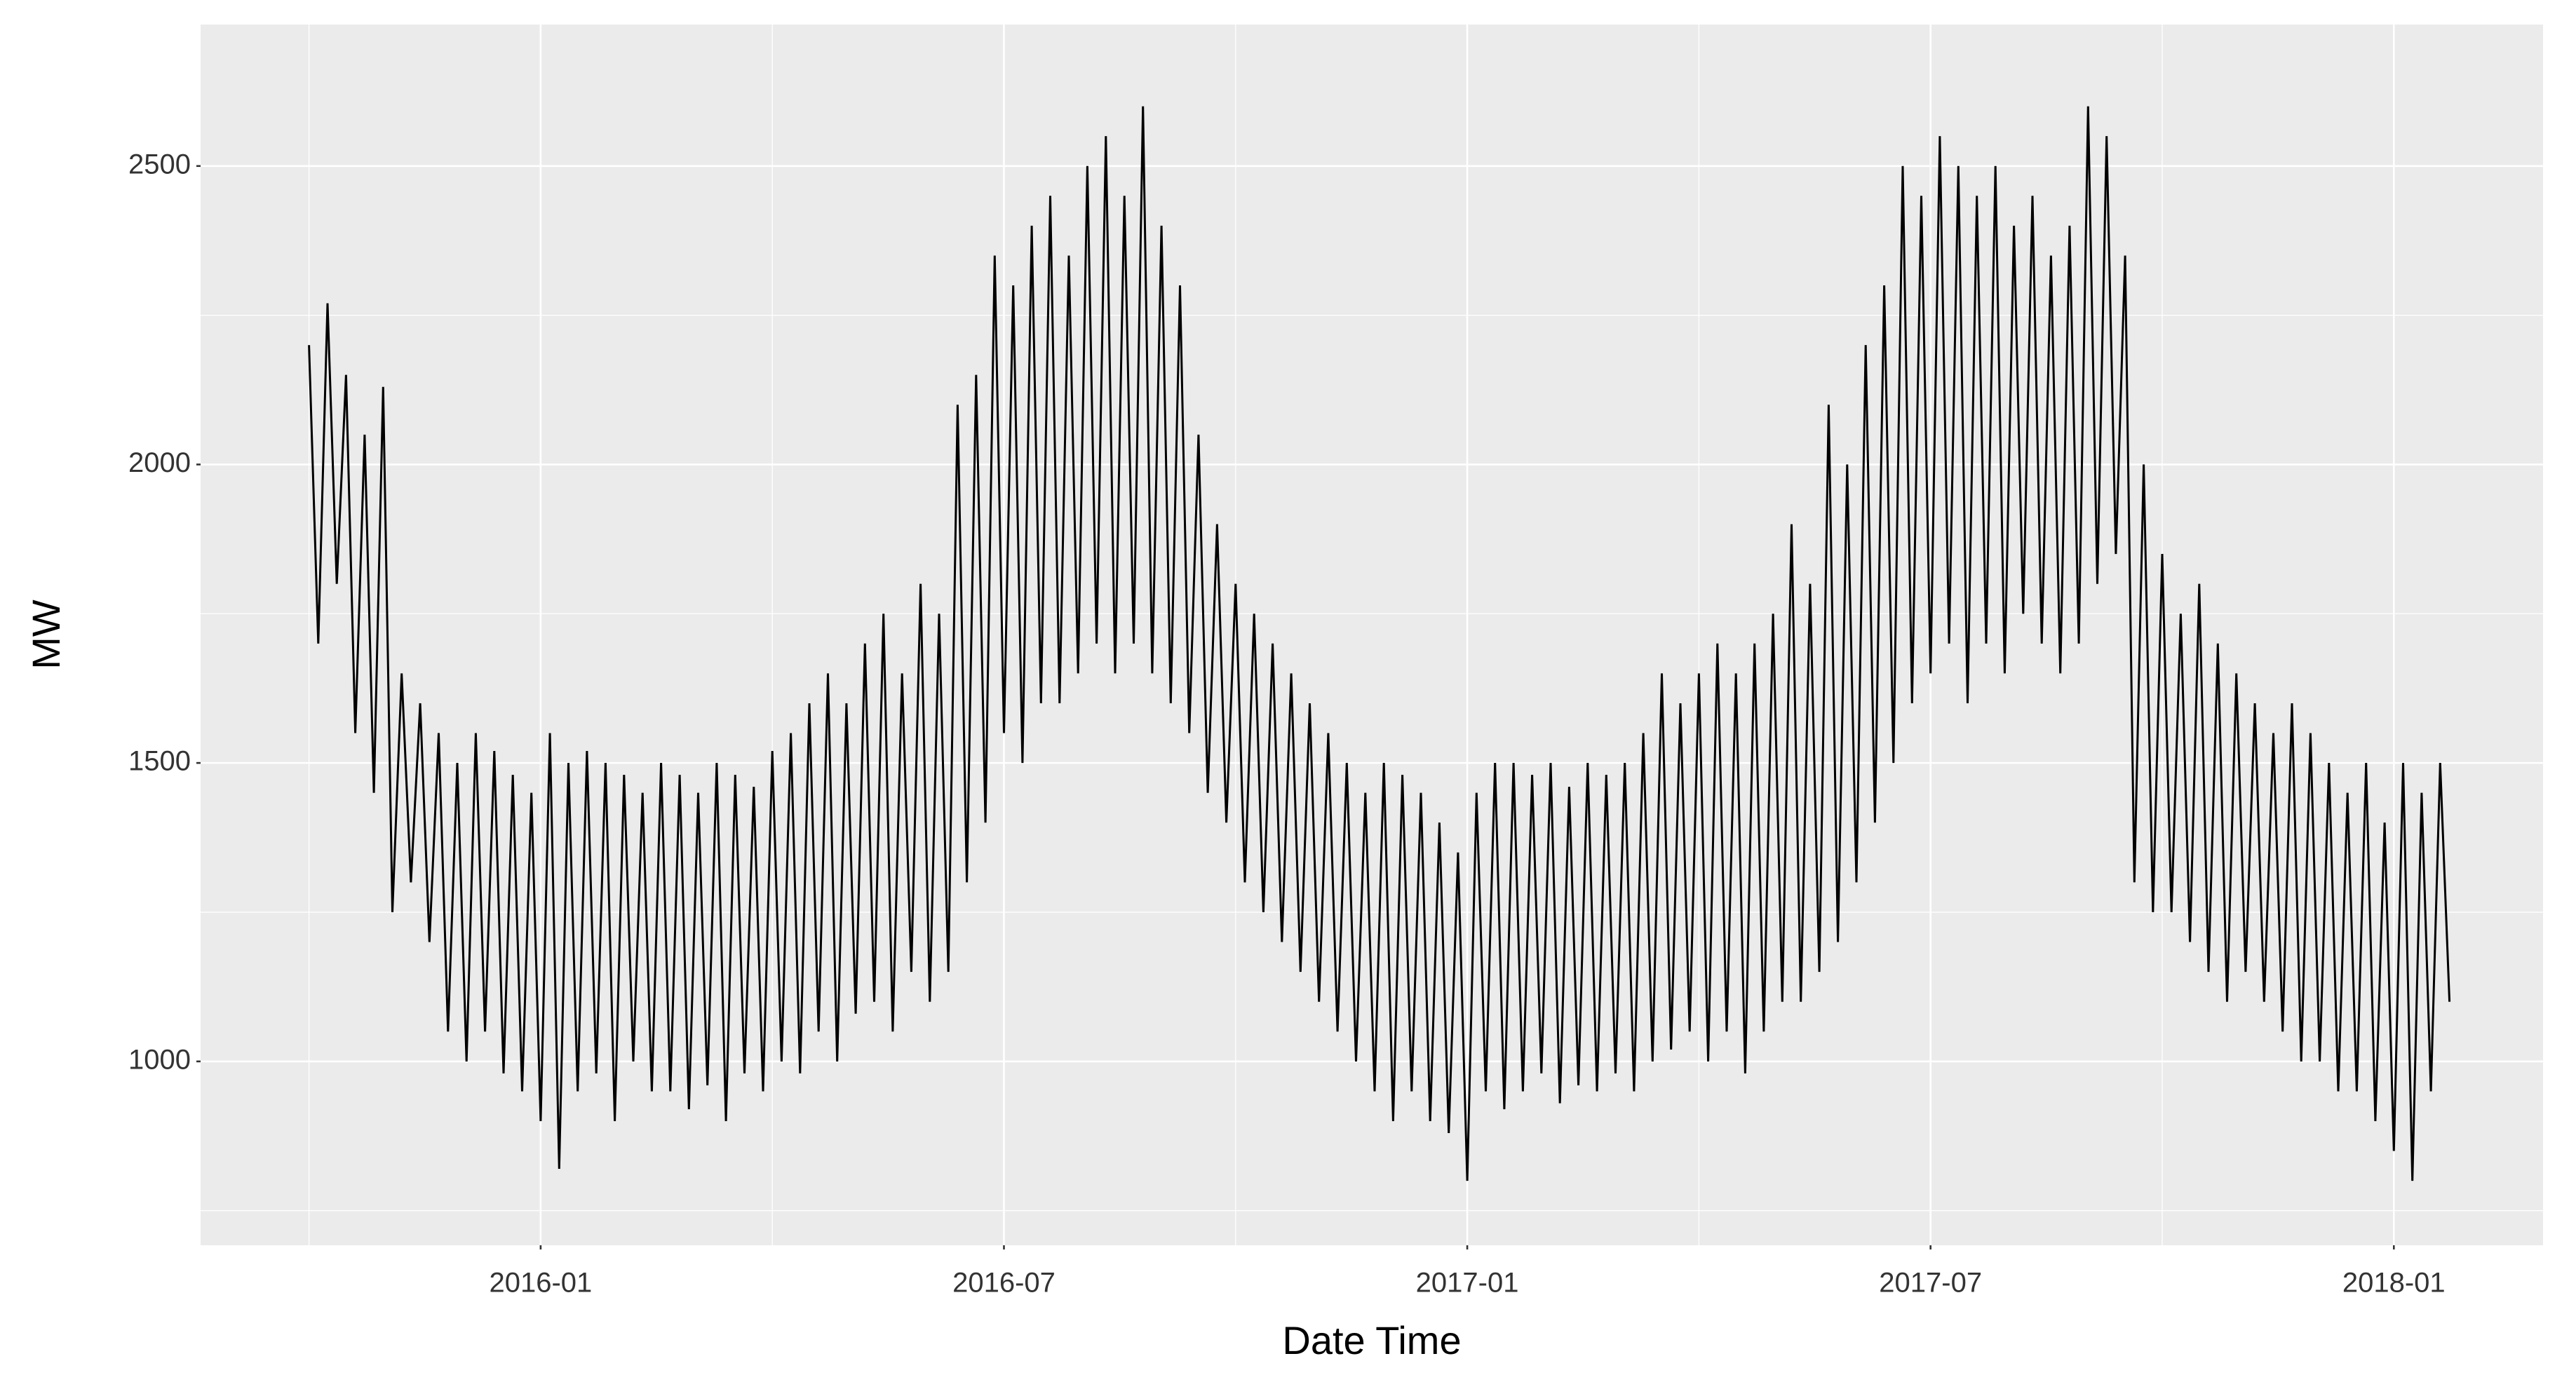 The image size is (2576, 1382). What do you see at coordinates (540, 1283) in the screenshot?
I see `x-tick-label: 2016-01` at bounding box center [540, 1283].